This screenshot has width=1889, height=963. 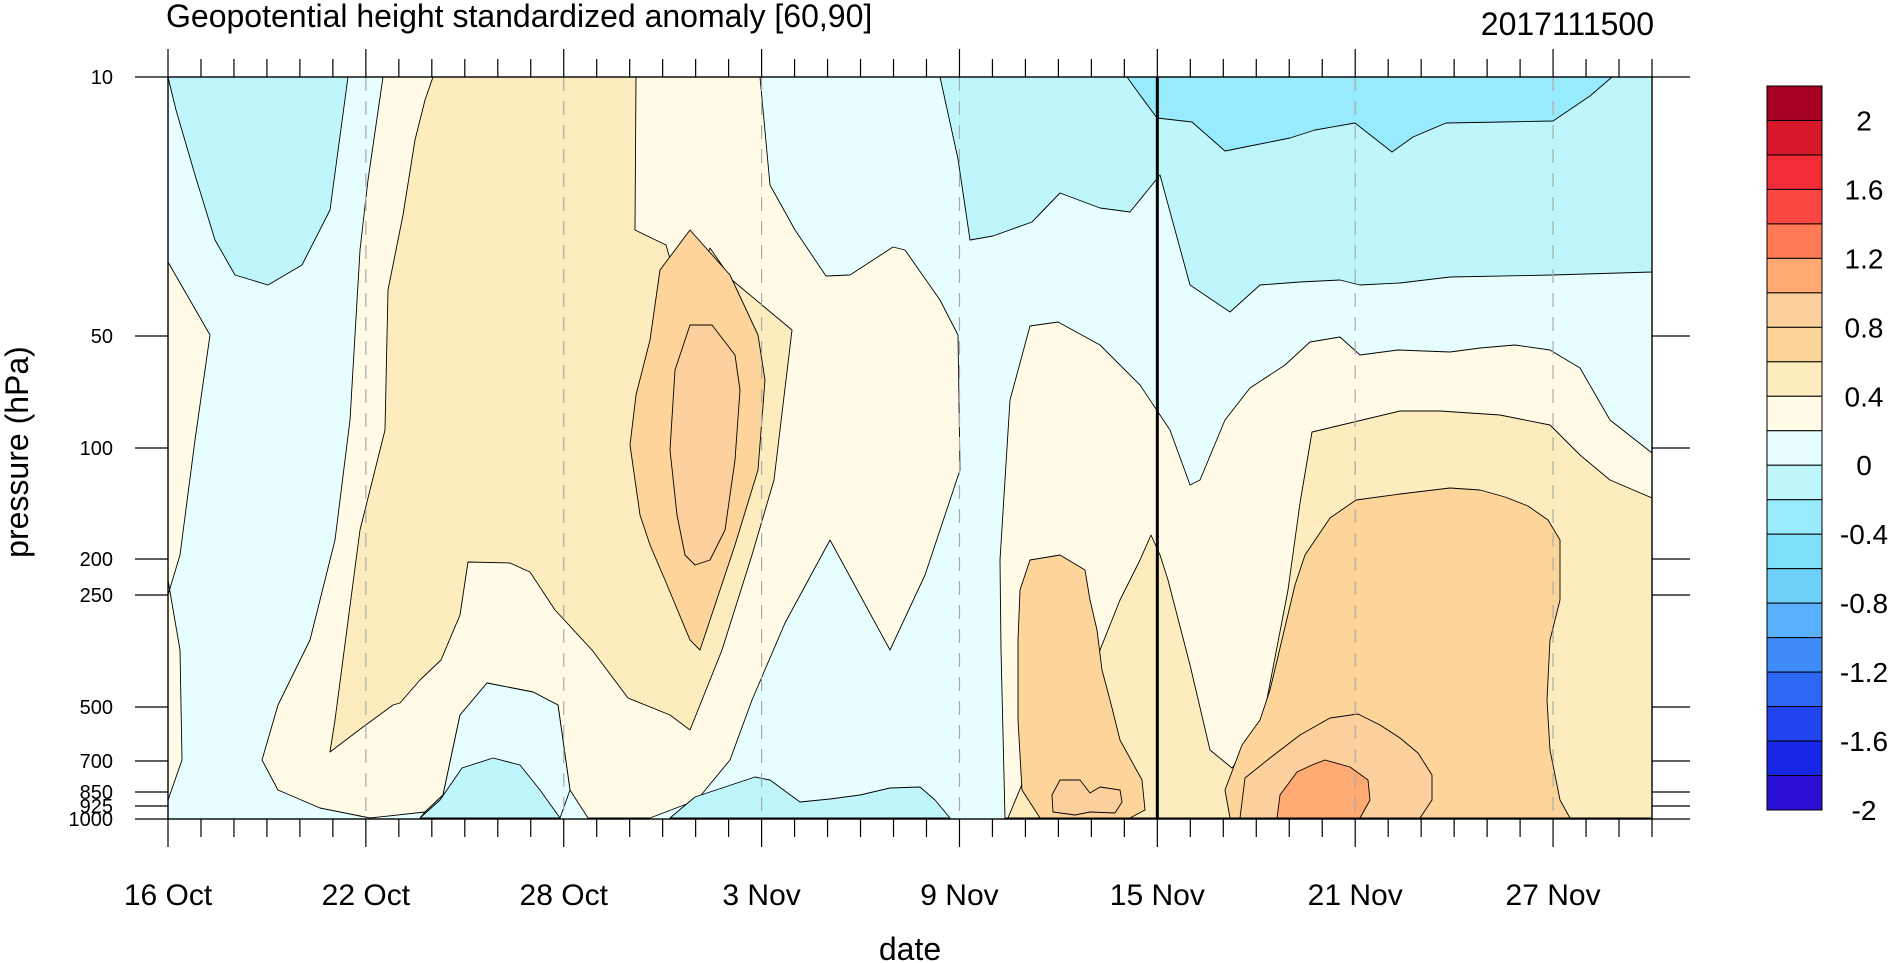 What do you see at coordinates (1864, 258) in the screenshot?
I see `colorbar-label: 1.2` at bounding box center [1864, 258].